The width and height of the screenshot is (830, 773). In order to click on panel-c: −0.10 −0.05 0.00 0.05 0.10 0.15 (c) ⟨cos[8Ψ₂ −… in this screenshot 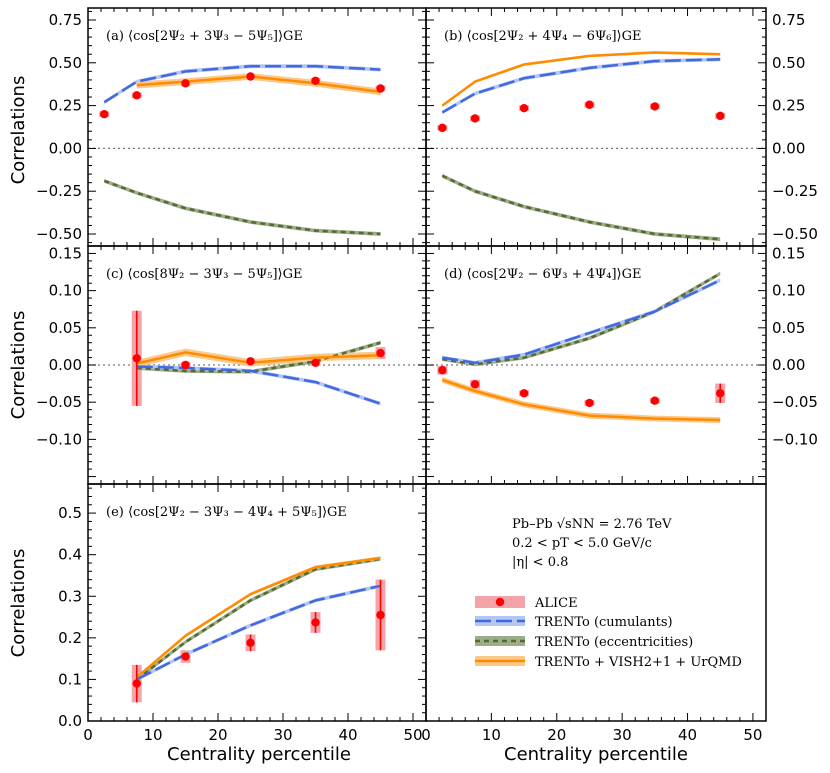, I will do `click(231, 364)`.